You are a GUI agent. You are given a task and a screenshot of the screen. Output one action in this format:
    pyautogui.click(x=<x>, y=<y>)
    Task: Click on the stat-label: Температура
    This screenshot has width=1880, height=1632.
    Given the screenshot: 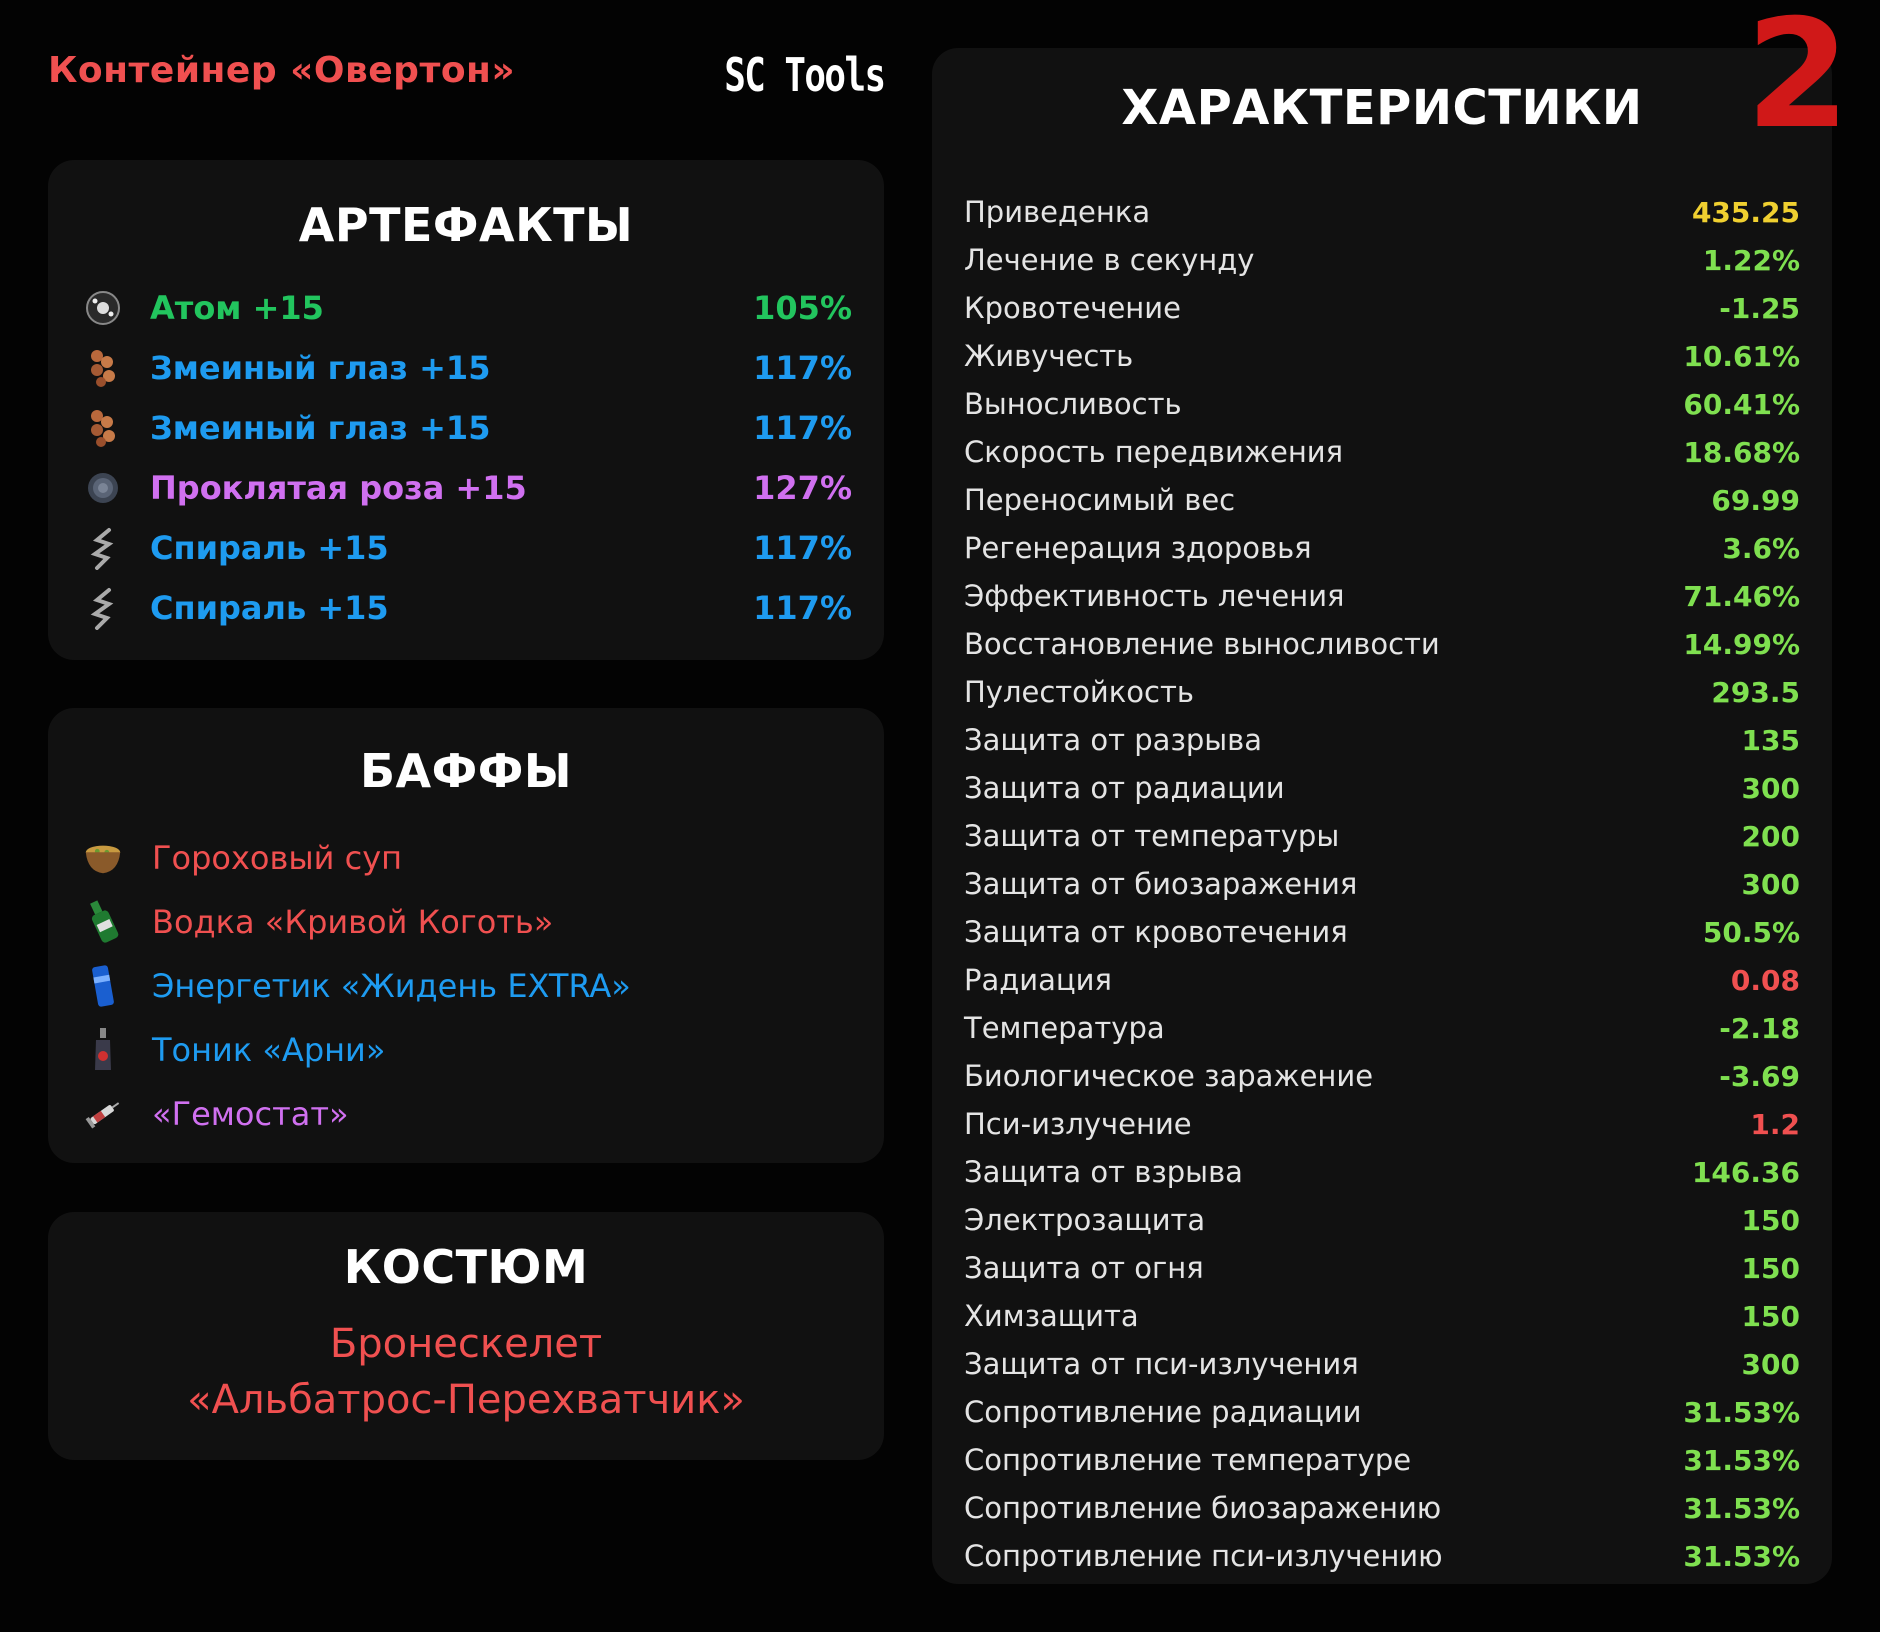 What is the action you would take?
    pyautogui.click(x=1064, y=1028)
    